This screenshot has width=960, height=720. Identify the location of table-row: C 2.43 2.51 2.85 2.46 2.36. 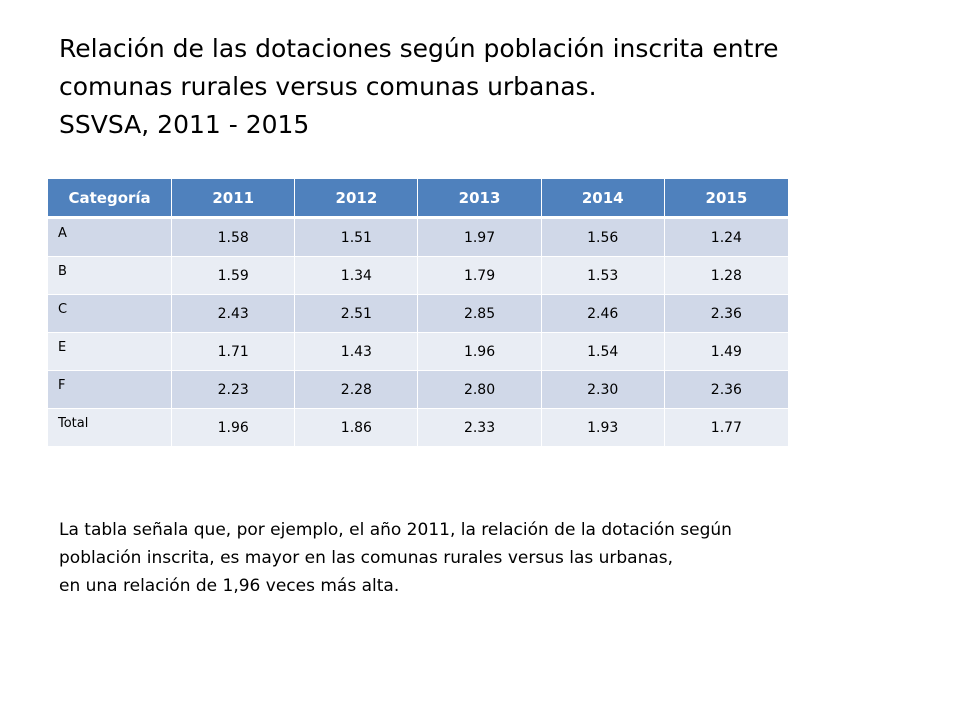
(418, 314).